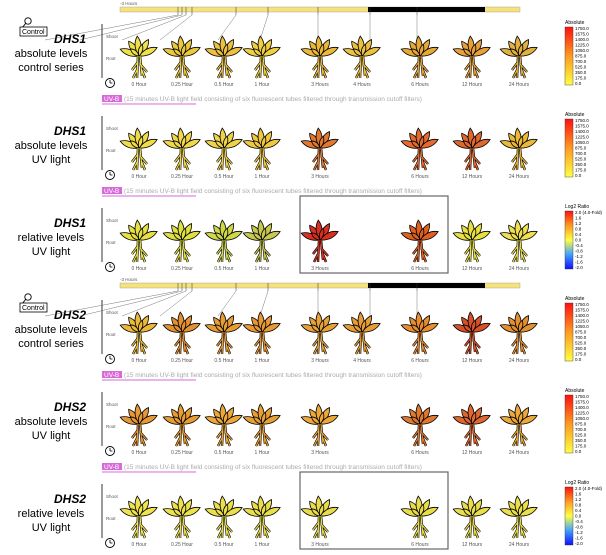 The image size is (606, 555). What do you see at coordinates (578, 218) in the screenshot?
I see `legend-tick: 1.6` at bounding box center [578, 218].